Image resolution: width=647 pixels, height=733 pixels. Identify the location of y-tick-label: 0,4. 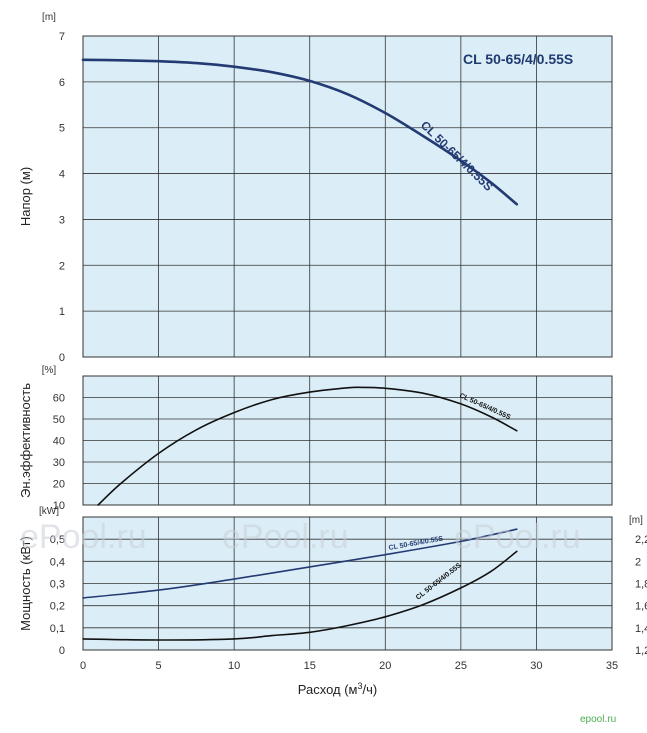
(57, 562).